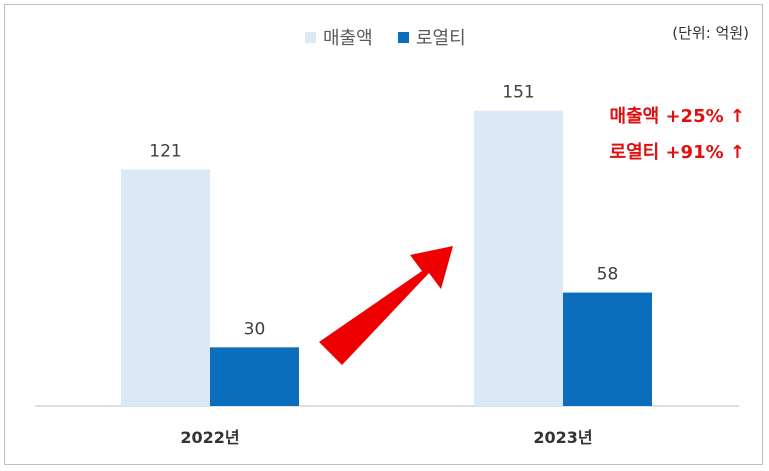  What do you see at coordinates (310, 37) in the screenshot?
I see `legend-swatch-sales` at bounding box center [310, 37].